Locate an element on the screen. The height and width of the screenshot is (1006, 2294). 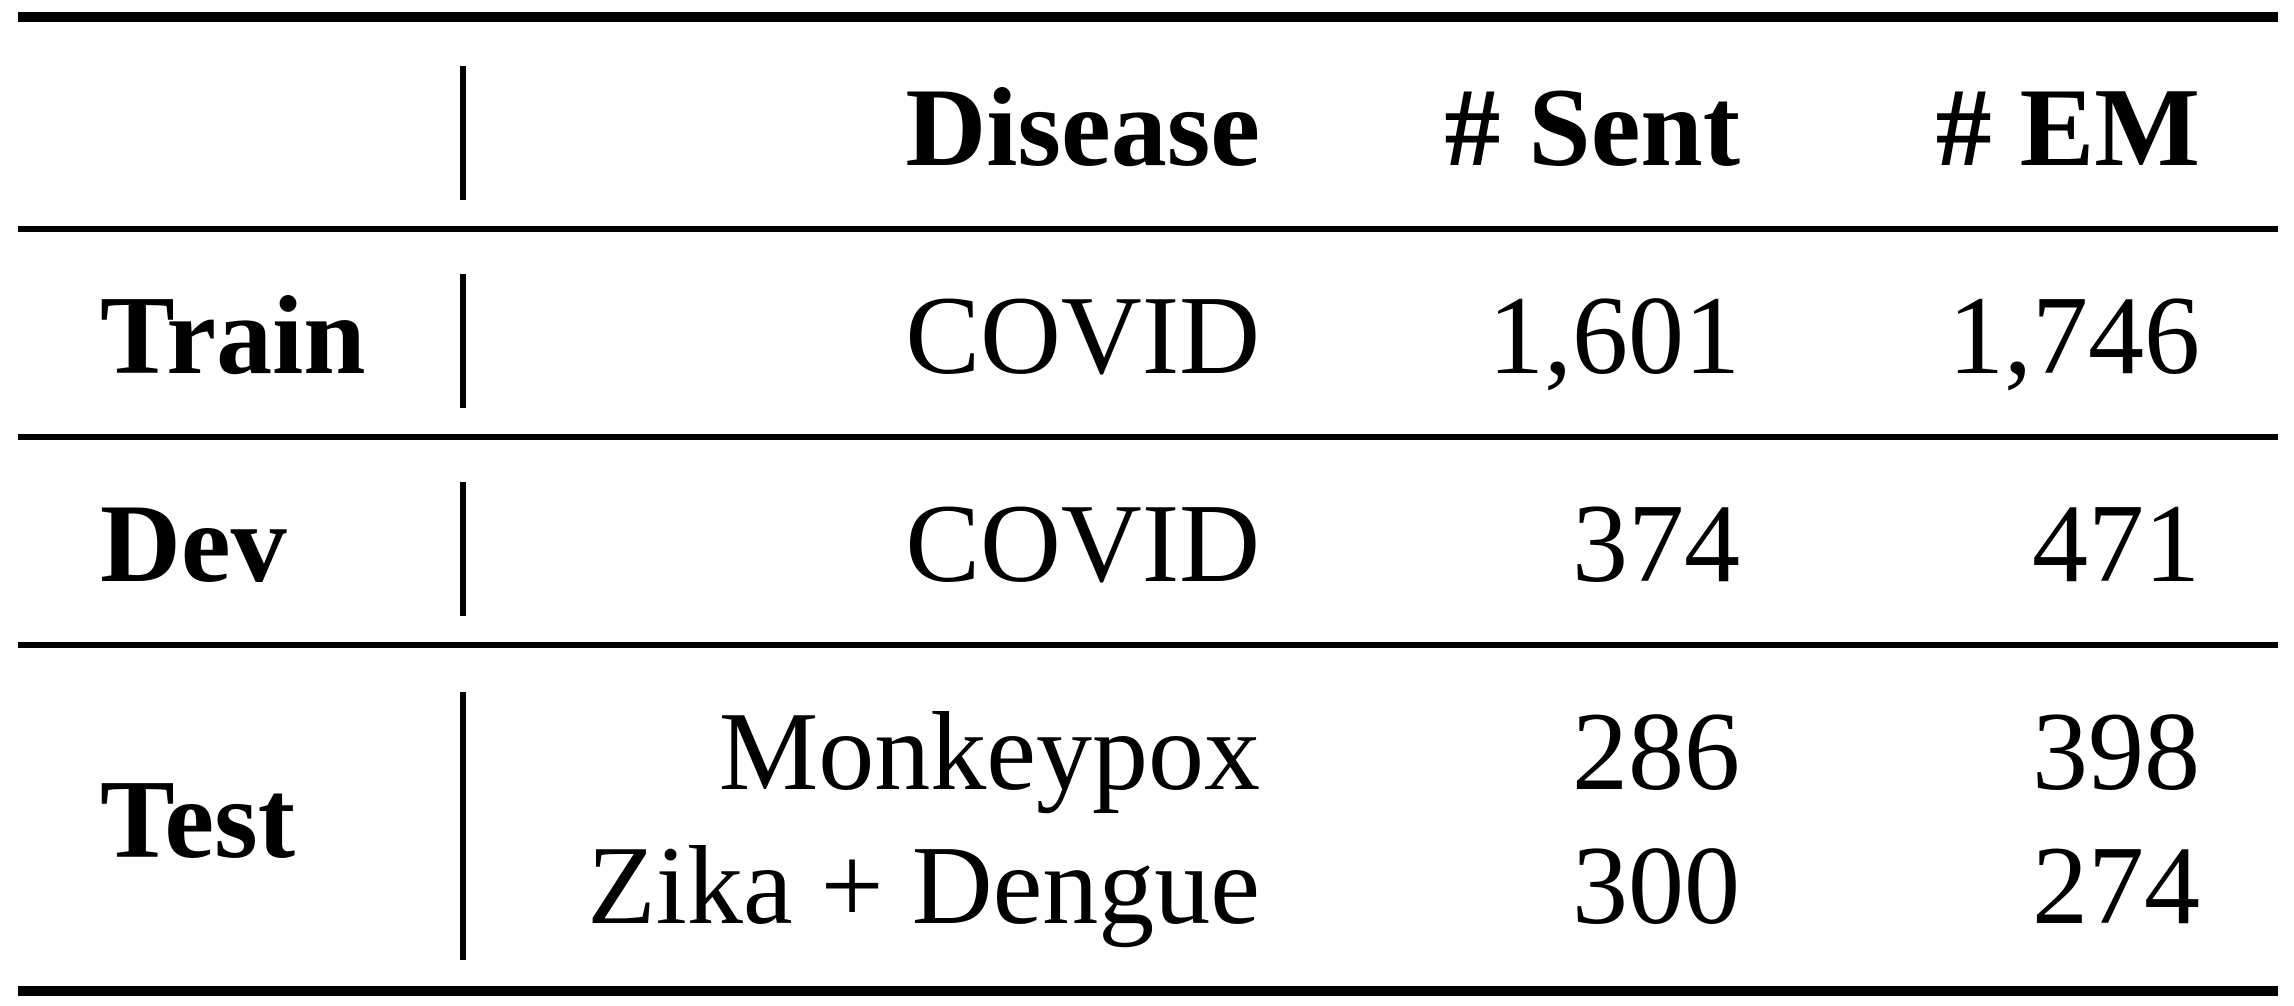
header-separator is located at coordinates (463, 133).